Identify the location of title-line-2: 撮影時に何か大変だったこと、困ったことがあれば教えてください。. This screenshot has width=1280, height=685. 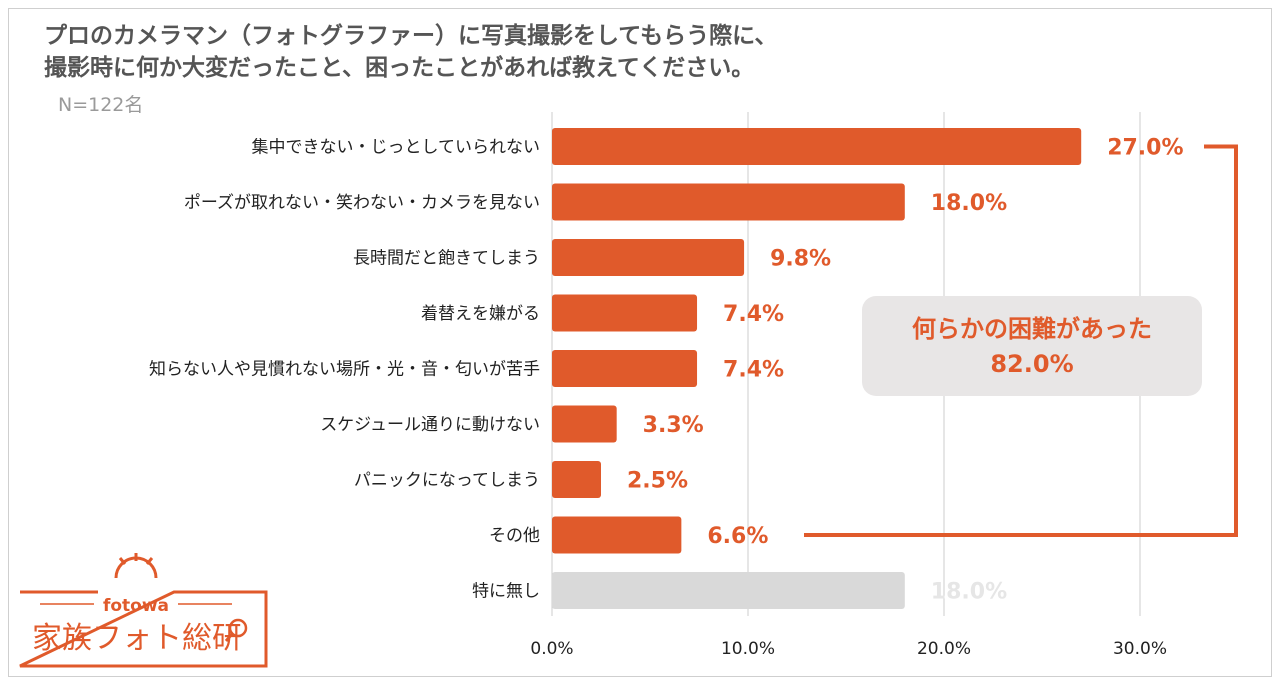
(399, 68).